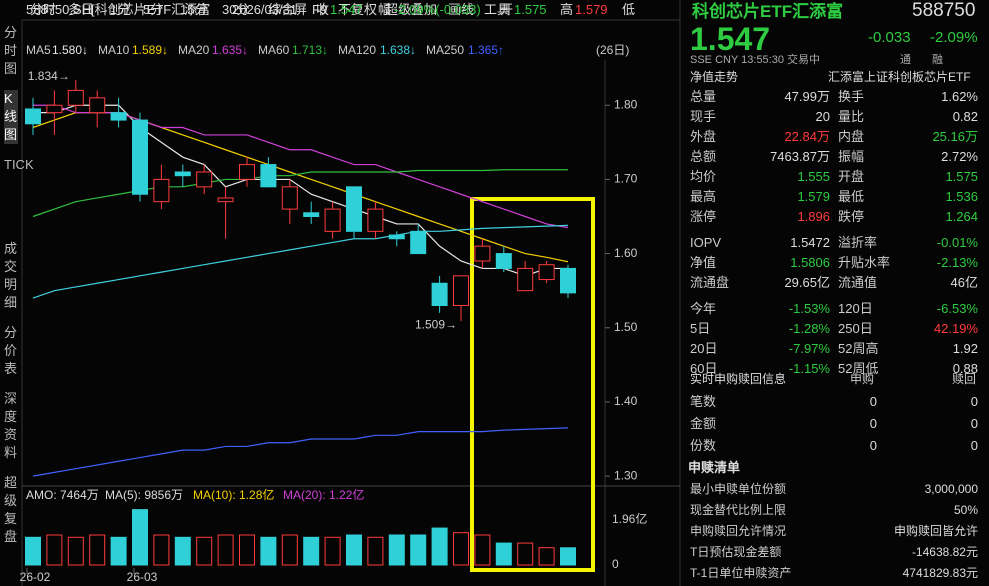 The width and height of the screenshot is (989, 586). What do you see at coordinates (813, 216) in the screenshot?
I see `row-value: 1.896` at bounding box center [813, 216].